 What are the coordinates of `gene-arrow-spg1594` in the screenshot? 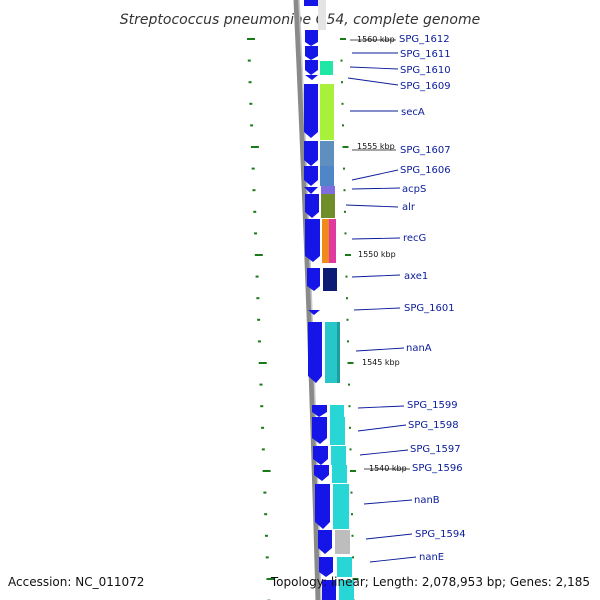 It's located at (325, 542).